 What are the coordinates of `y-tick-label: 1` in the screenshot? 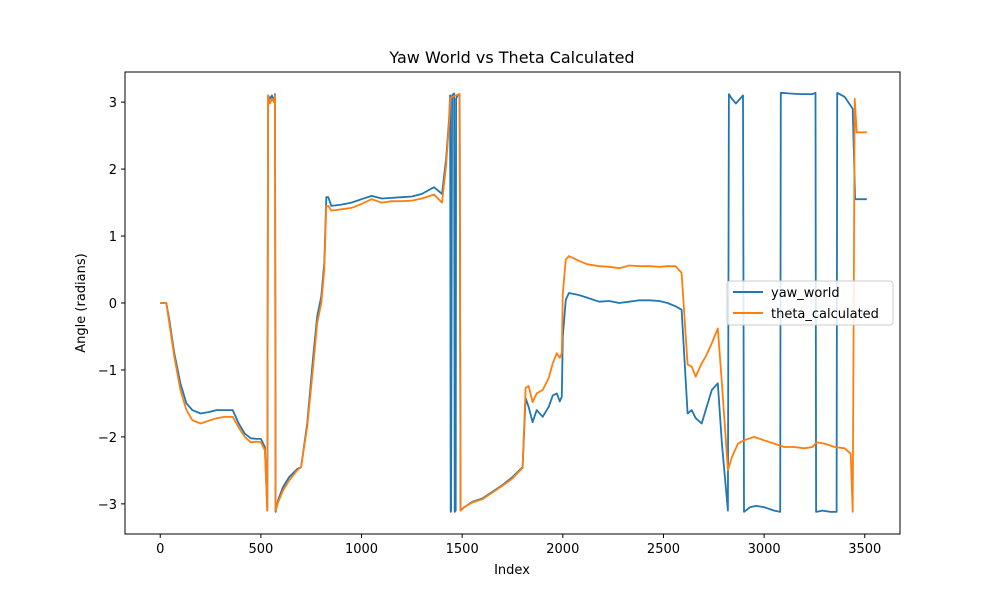 It's located at (113, 237).